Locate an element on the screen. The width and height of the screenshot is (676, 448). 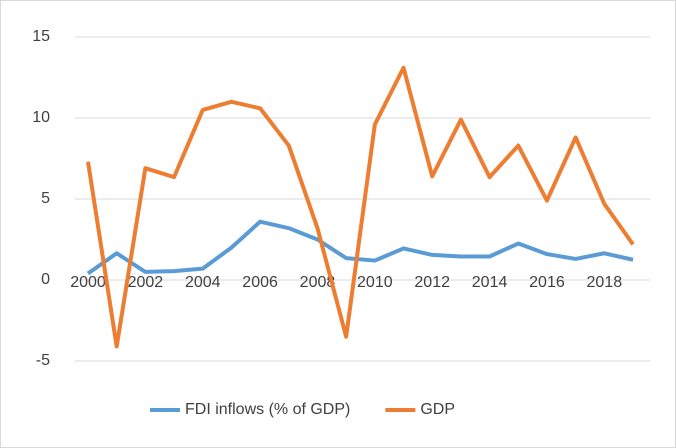
x-tick-label: 2004 is located at coordinates (203, 282).